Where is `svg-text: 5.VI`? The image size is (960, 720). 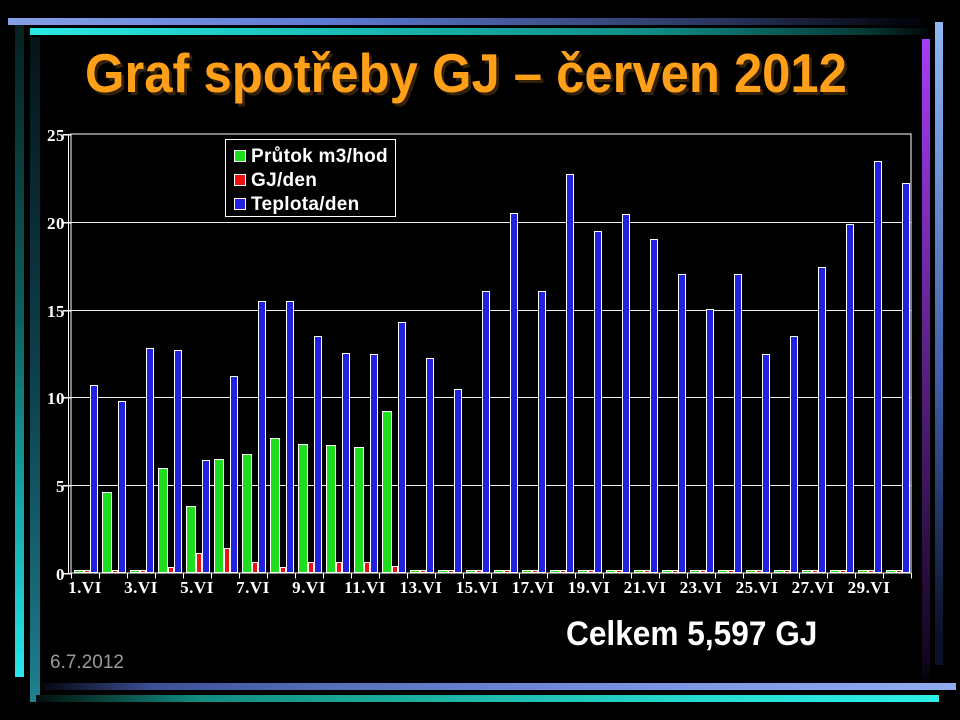 svg-text: 5.VI is located at coordinates (197, 587).